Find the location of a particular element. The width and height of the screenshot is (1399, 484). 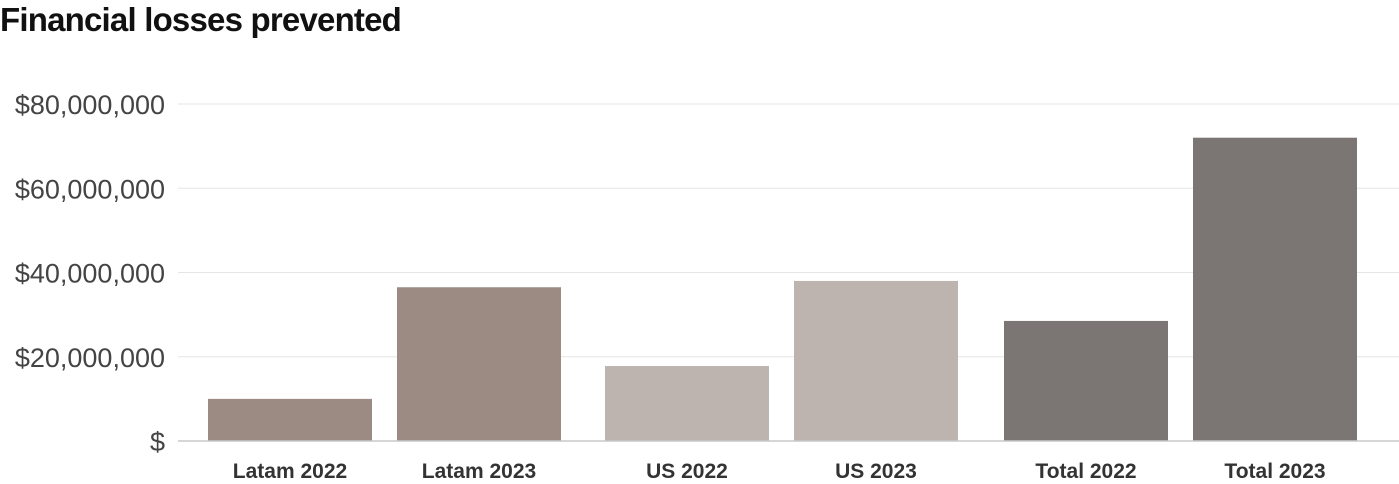

bar-latam-2023 is located at coordinates (479, 364).